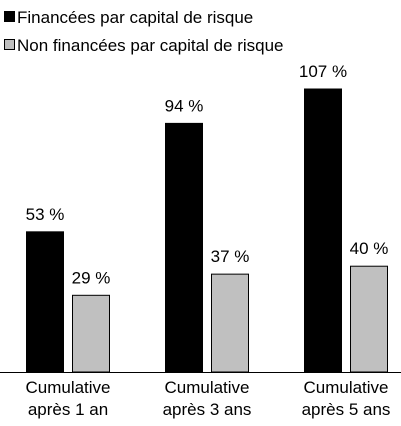  Describe the element at coordinates (369, 248) in the screenshot. I see `data-label: 40 %` at that location.